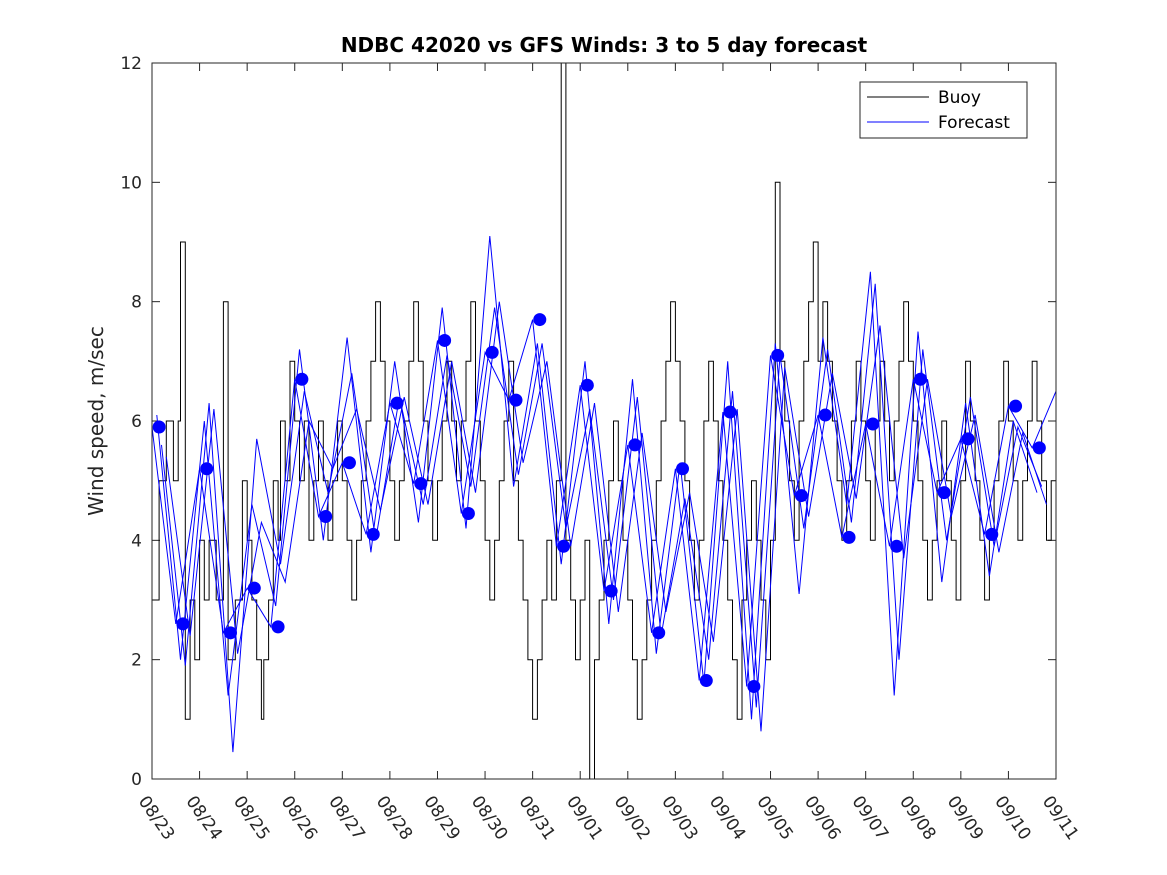 This screenshot has height=875, width=1167. I want to click on y-tick-label: 2, so click(136, 661).